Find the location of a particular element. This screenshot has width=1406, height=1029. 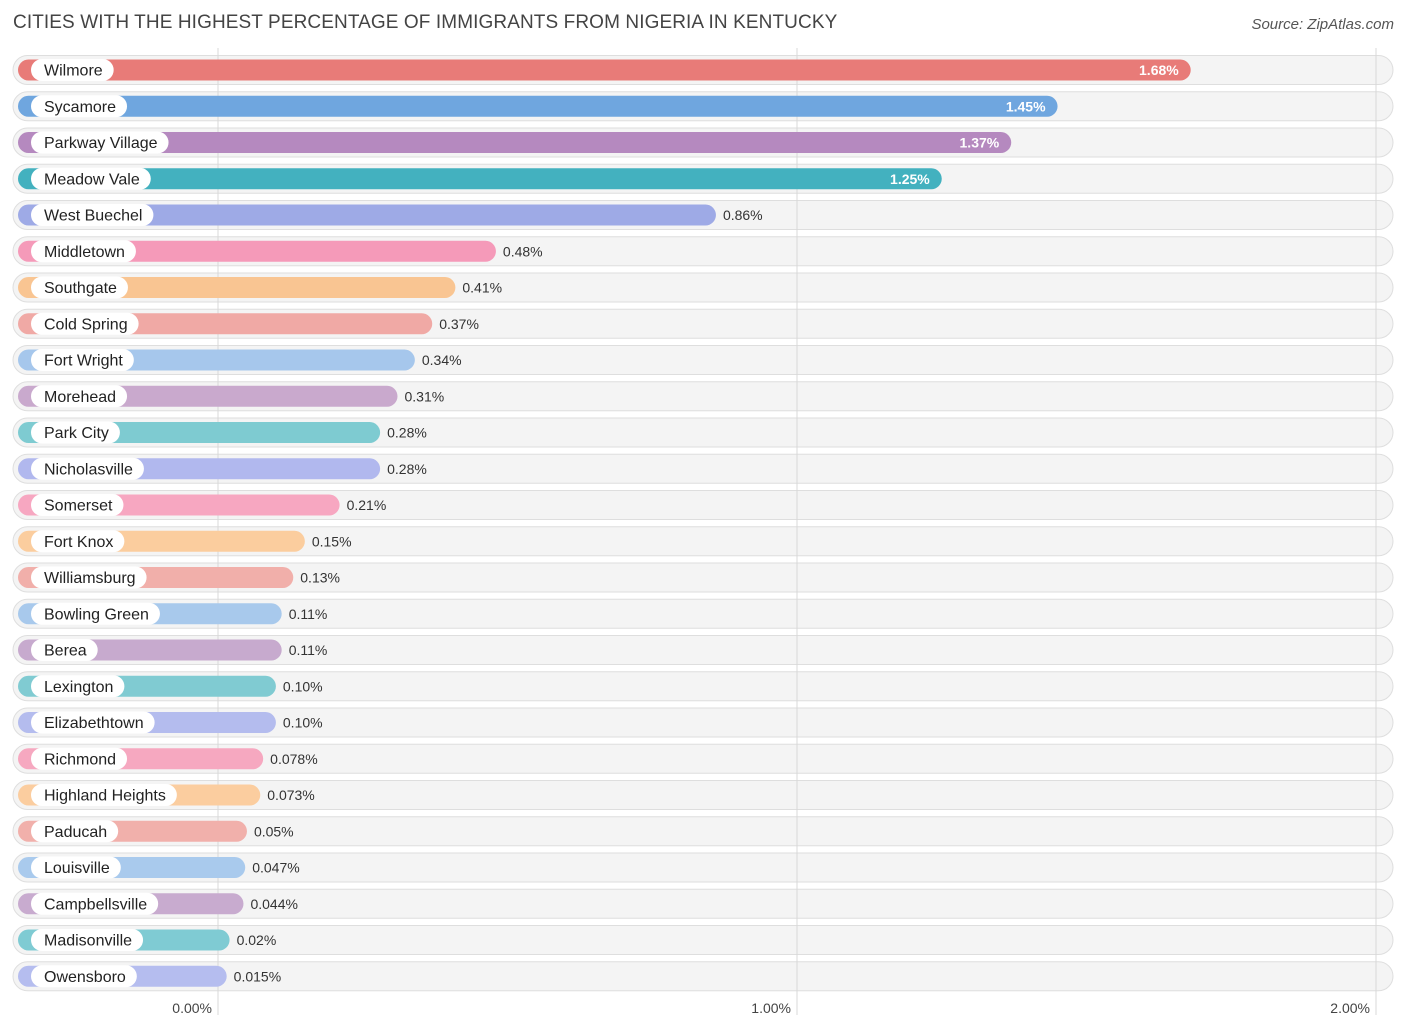

bar-group: Meadow Vale 1.25% is located at coordinates (480, 178).